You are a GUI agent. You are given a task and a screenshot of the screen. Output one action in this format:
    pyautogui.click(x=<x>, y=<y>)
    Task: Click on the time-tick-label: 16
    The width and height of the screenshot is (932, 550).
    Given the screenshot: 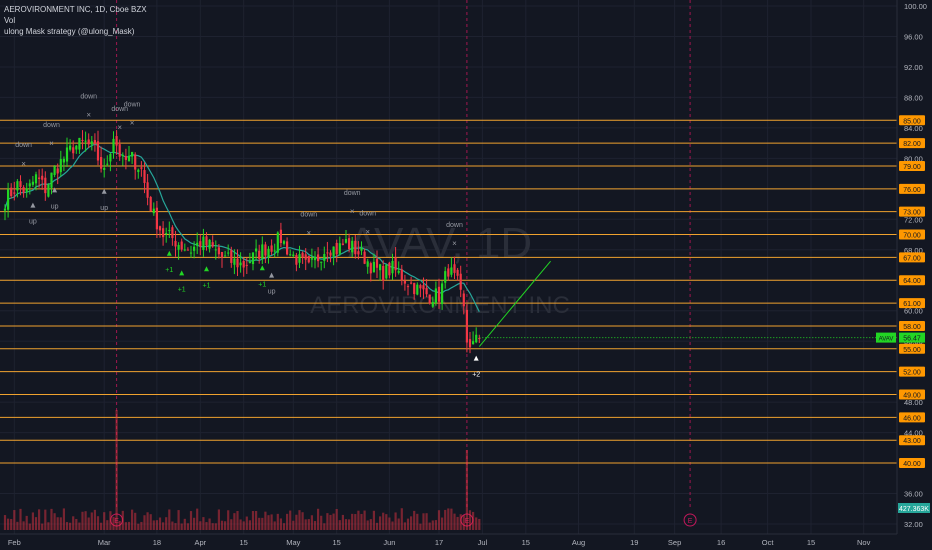 What is the action you would take?
    pyautogui.click(x=721, y=542)
    